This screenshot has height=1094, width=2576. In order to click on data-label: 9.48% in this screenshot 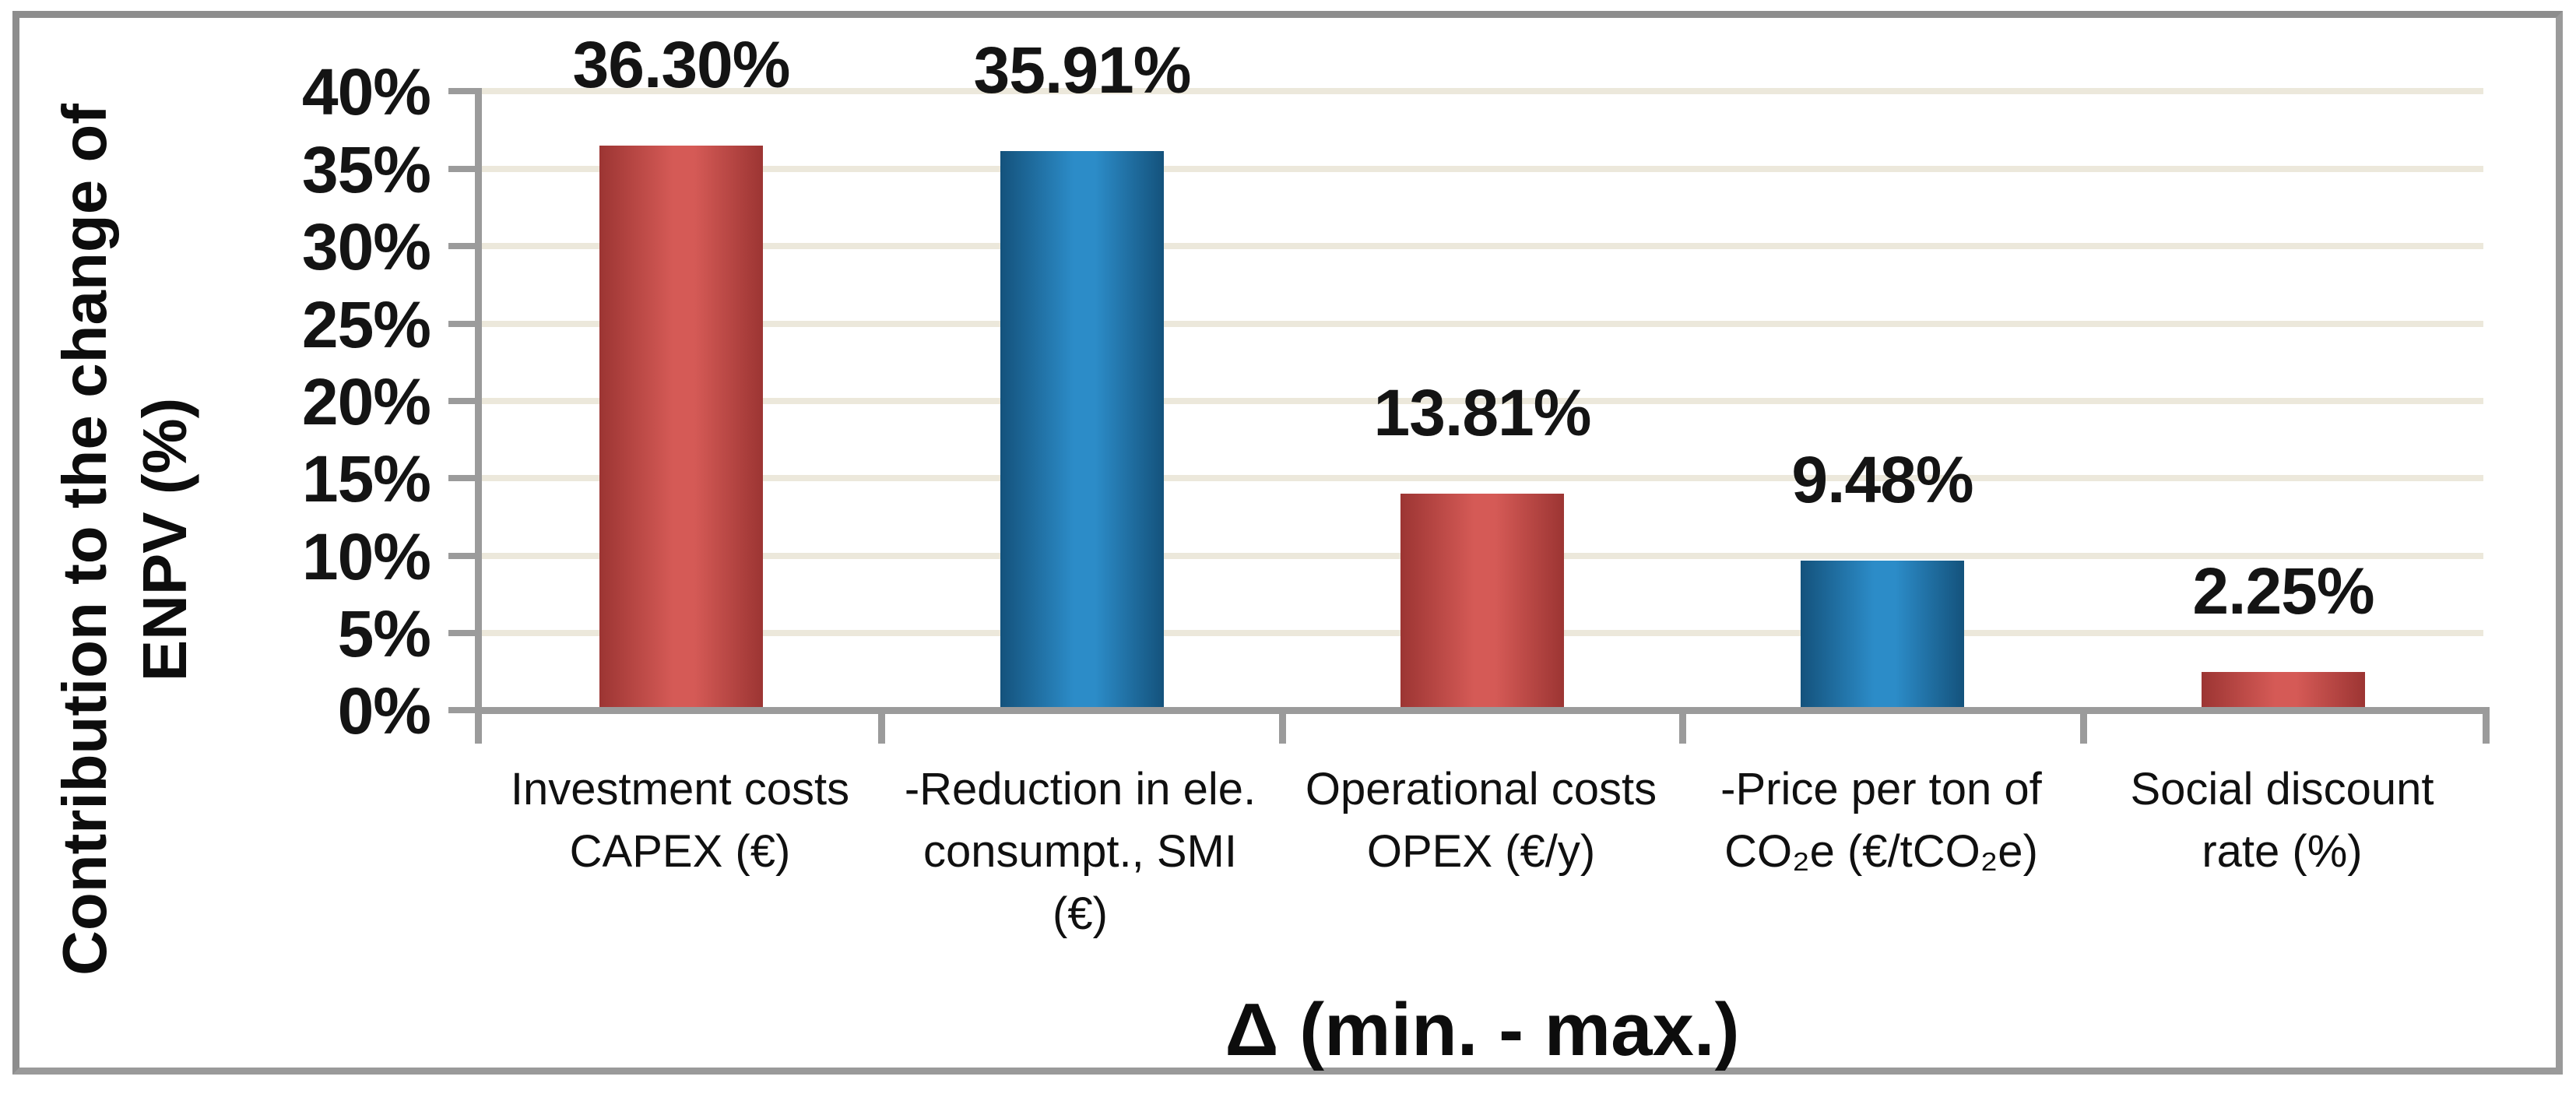, I will do `click(1882, 479)`.